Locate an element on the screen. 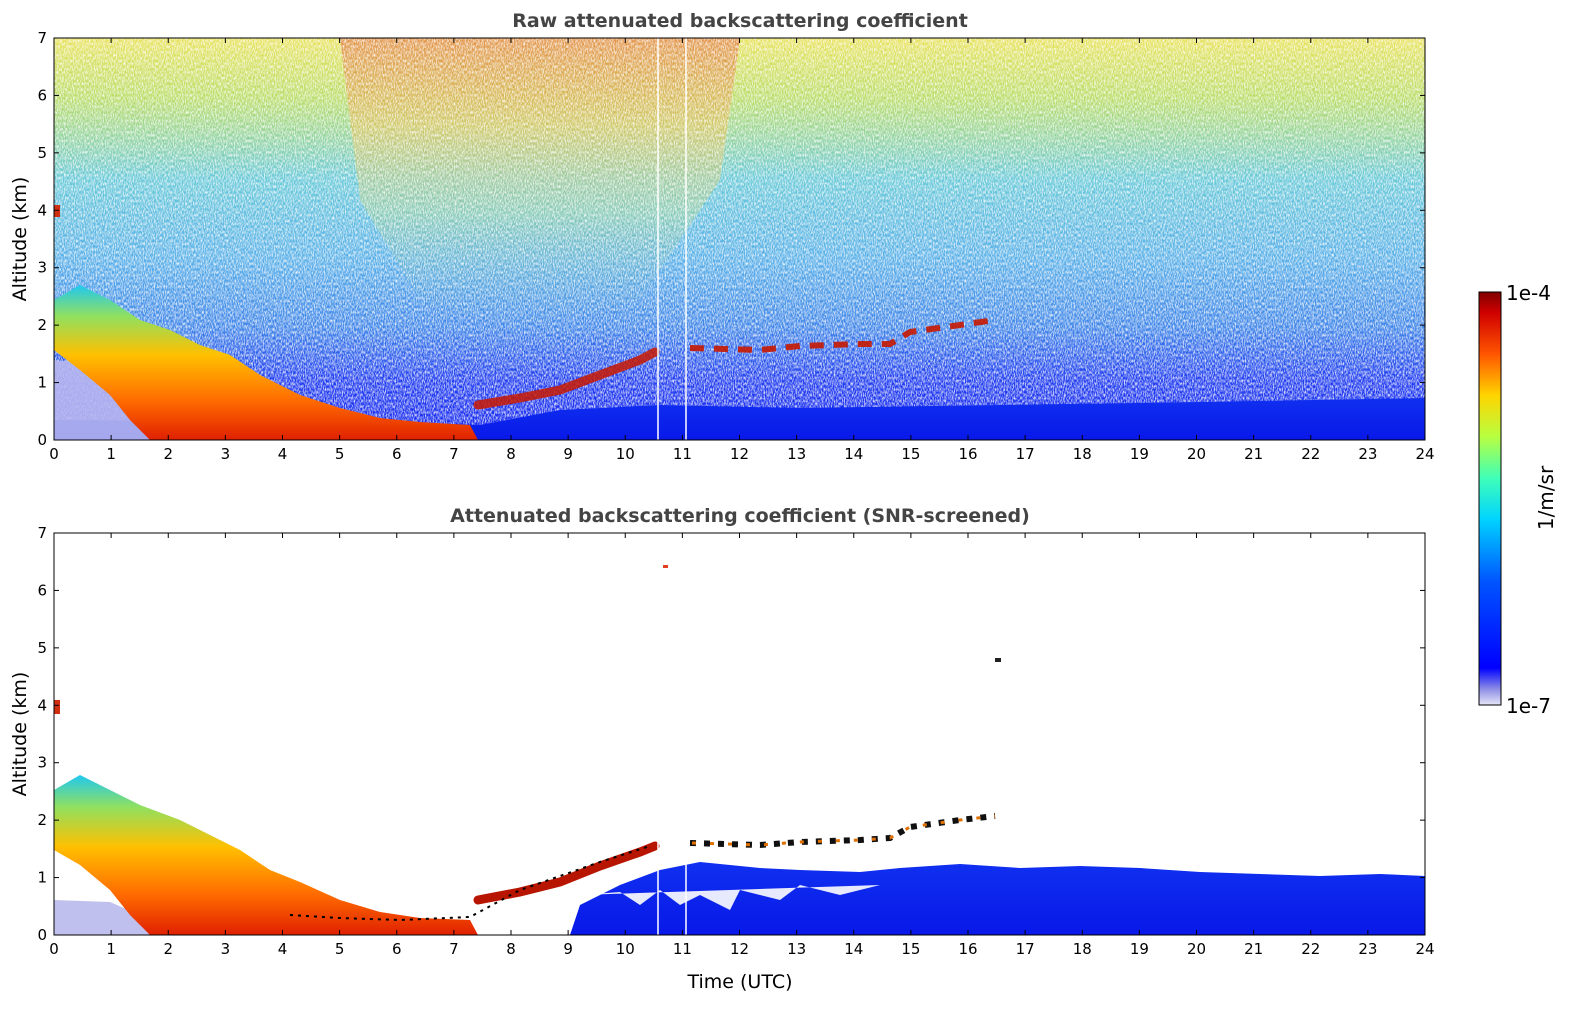  panel2-ytick-label: 6 is located at coordinates (42, 590).